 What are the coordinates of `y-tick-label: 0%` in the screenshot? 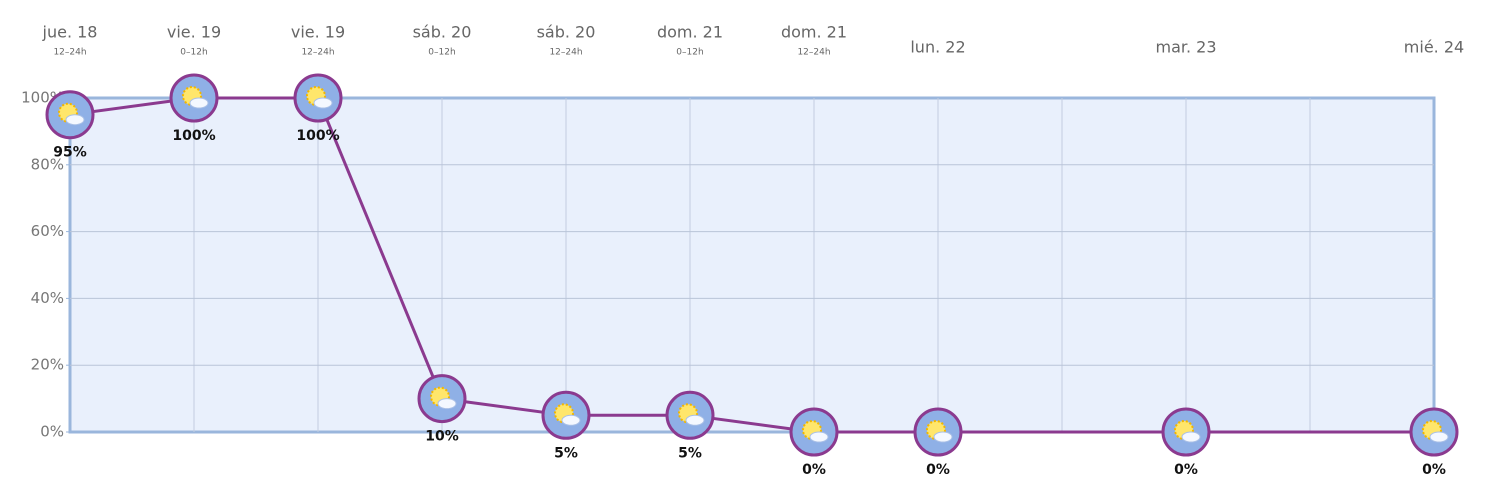 It's located at (52, 432).